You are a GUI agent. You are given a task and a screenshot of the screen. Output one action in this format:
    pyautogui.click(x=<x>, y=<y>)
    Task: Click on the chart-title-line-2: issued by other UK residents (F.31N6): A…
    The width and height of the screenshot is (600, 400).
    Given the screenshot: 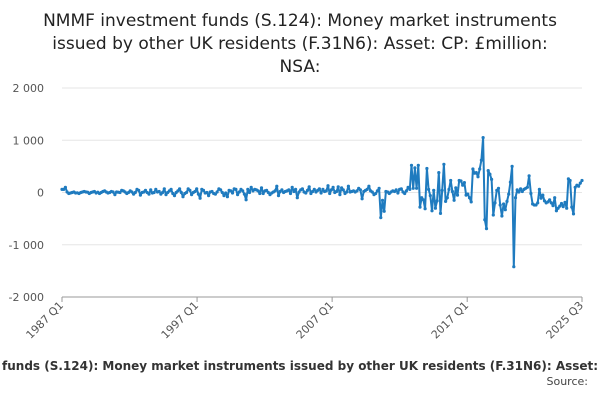 What is the action you would take?
    pyautogui.click(x=299, y=44)
    